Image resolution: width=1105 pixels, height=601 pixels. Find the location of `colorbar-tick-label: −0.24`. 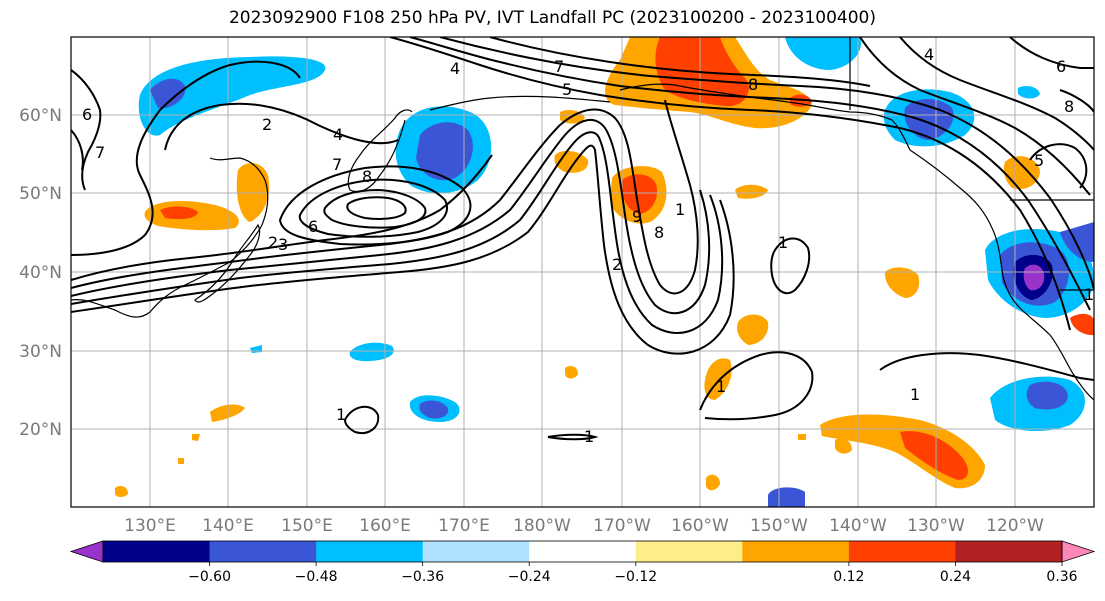

colorbar-tick-label: −0.24 is located at coordinates (529, 577).